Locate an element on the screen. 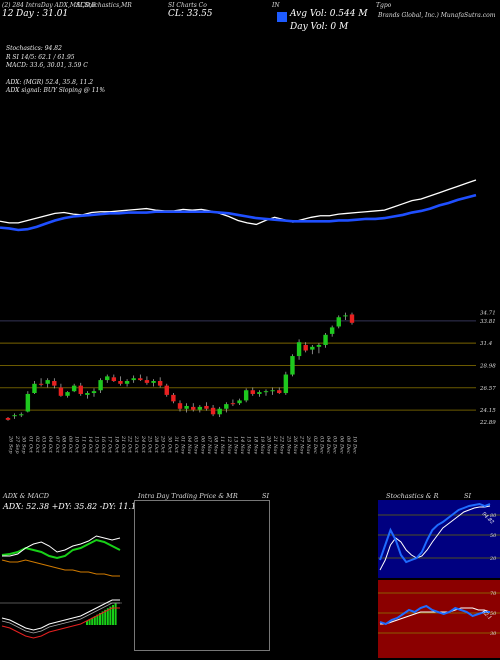 This screenshot has height=660, width=500. date-label: 09 Oct is located at coordinates (70, 445).